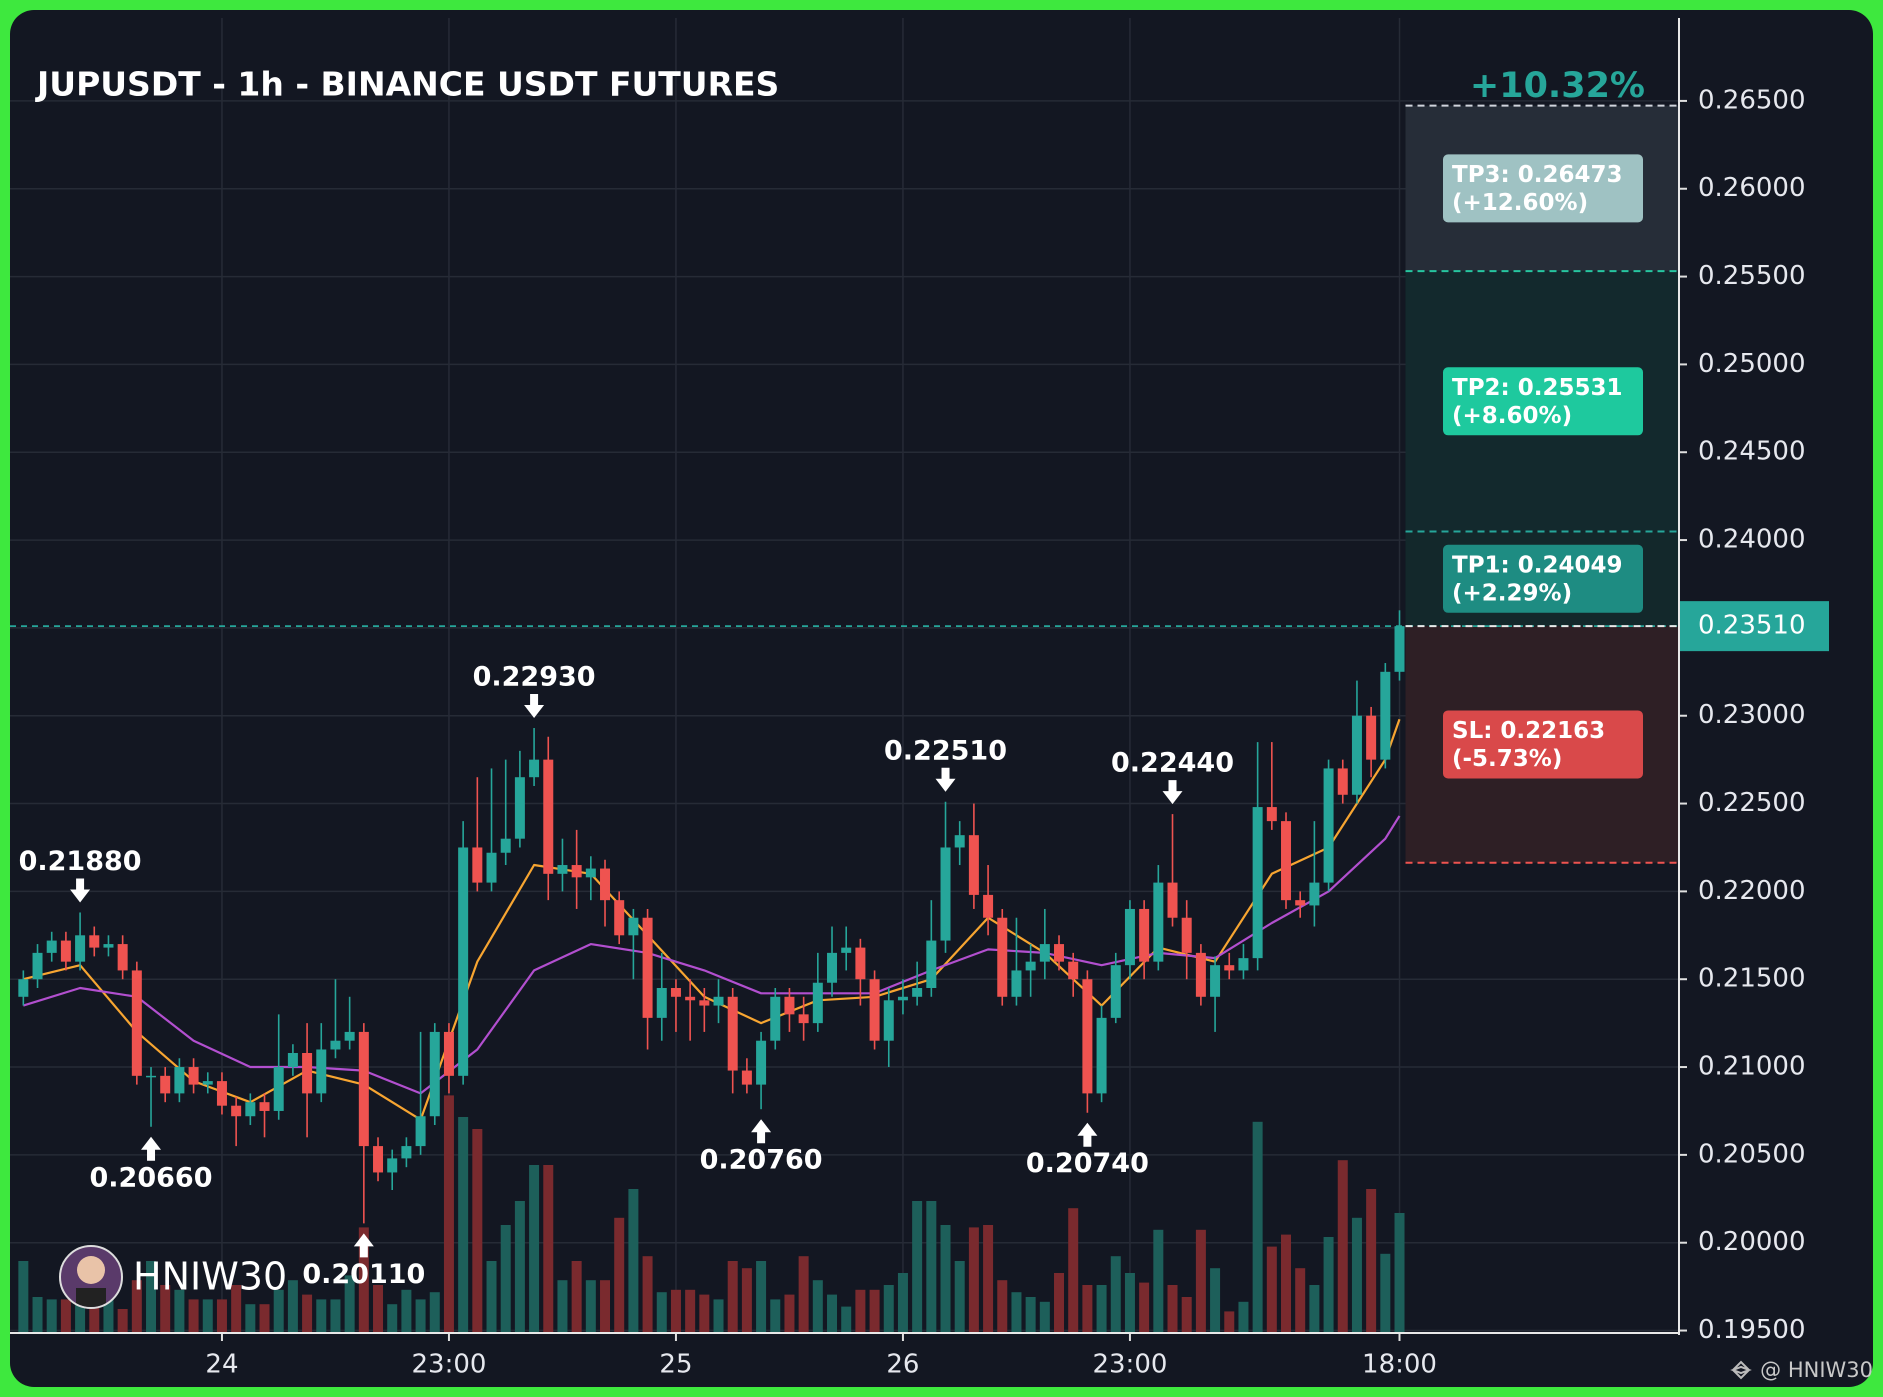  Describe the element at coordinates (1816, 1370) in the screenshot. I see `credit: @ HNIW30` at that location.